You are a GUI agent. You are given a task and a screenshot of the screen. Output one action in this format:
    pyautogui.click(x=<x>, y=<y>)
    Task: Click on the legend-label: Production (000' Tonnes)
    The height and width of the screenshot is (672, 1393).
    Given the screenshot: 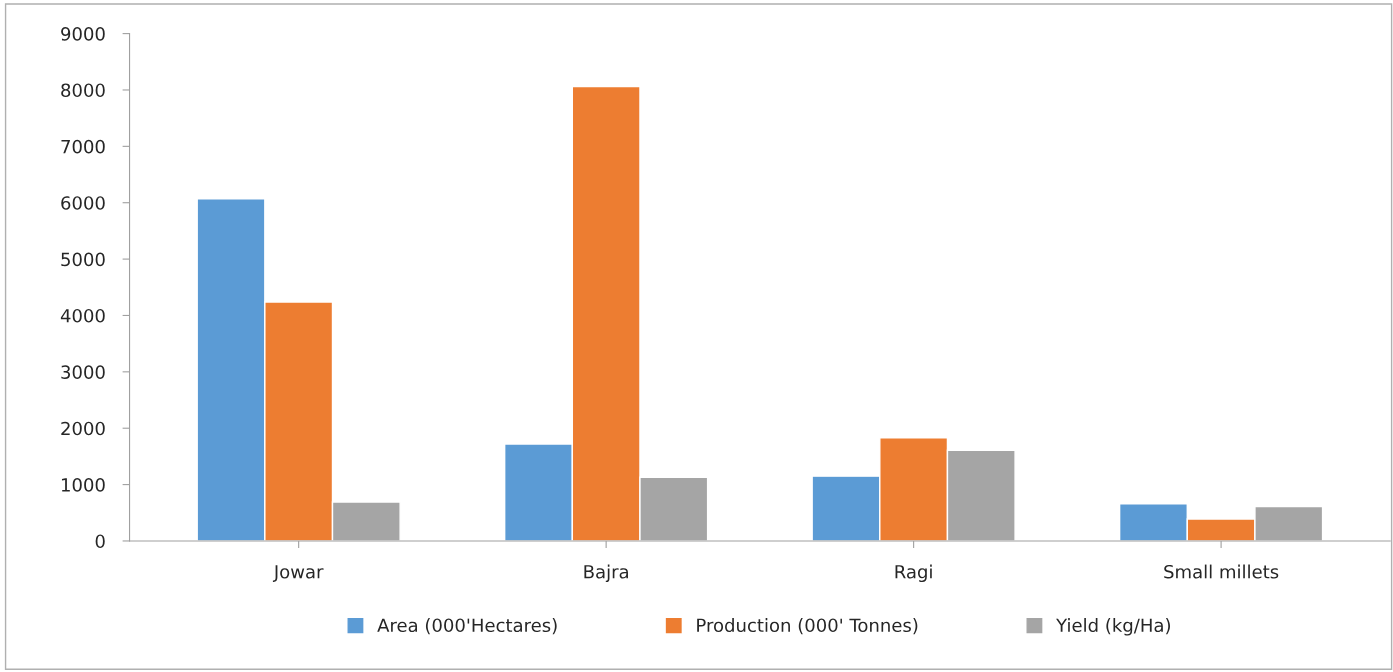 What is the action you would take?
    pyautogui.click(x=807, y=626)
    